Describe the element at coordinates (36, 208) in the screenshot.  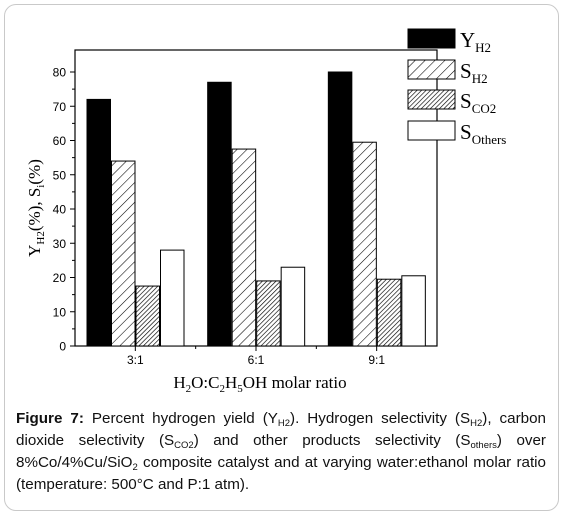
I see `y-axis-label: YH2(%), Si(%)` at that location.